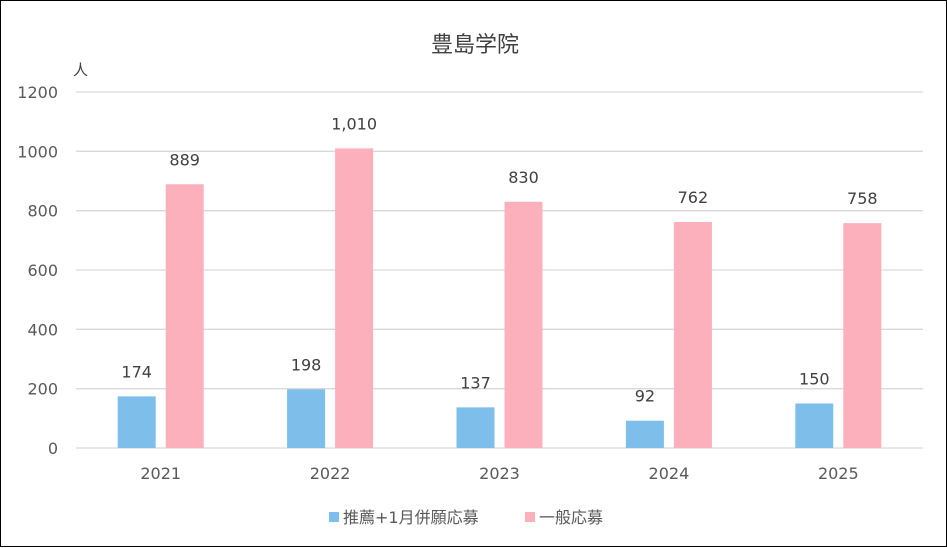 The height and width of the screenshot is (548, 947). What do you see at coordinates (838, 473) in the screenshot?
I see `x-tick-label: 2025` at bounding box center [838, 473].